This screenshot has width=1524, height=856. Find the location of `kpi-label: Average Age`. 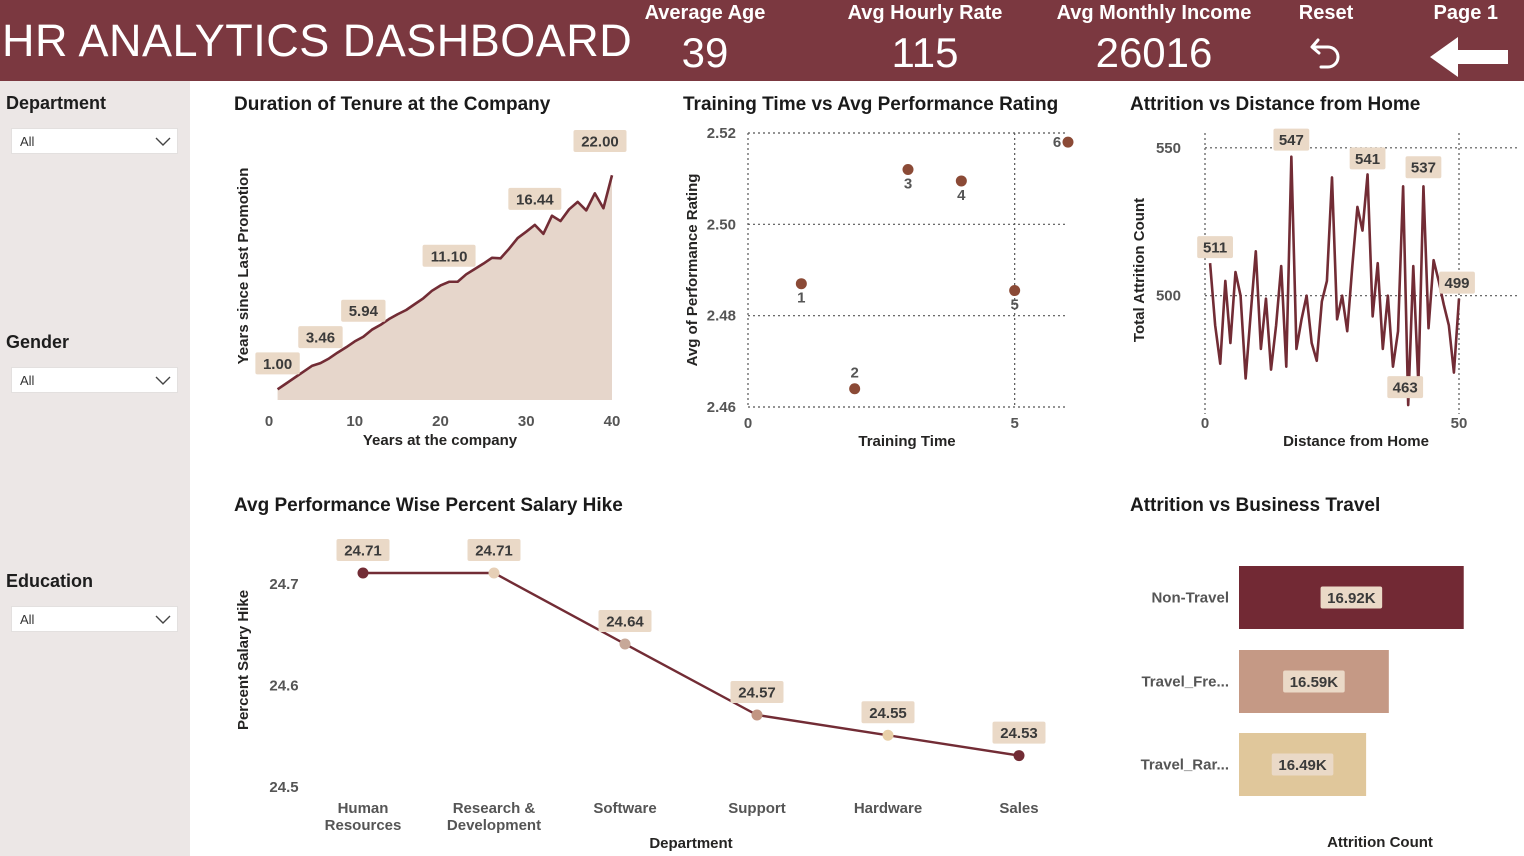

kpi-label: Average Age is located at coordinates (705, 13).